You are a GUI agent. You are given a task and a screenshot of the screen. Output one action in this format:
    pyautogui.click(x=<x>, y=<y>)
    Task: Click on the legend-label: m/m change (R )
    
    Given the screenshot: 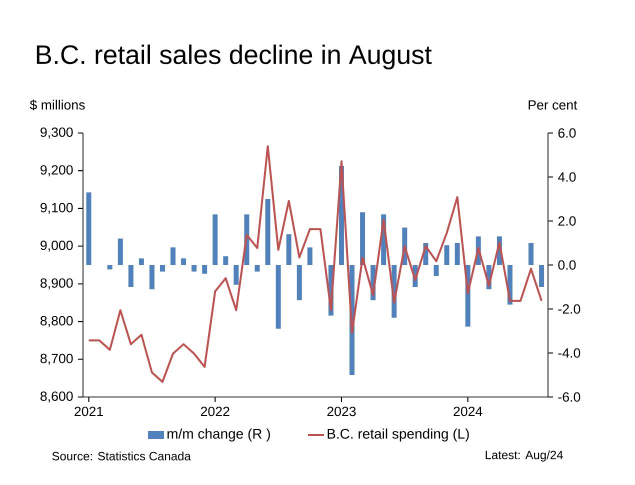 What is the action you would take?
    pyautogui.click(x=219, y=435)
    